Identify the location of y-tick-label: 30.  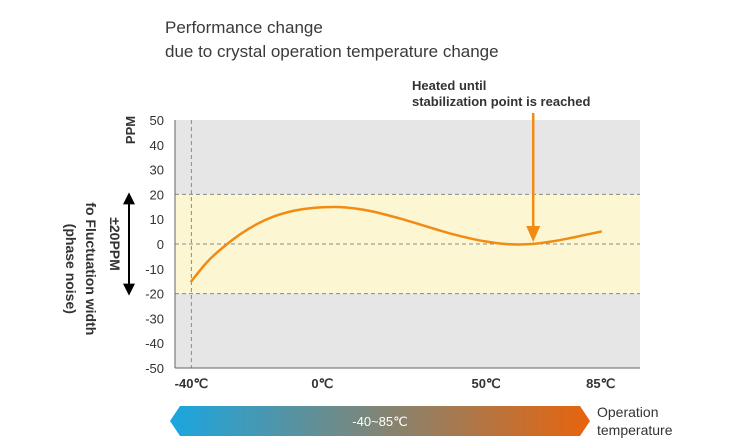
(157, 170).